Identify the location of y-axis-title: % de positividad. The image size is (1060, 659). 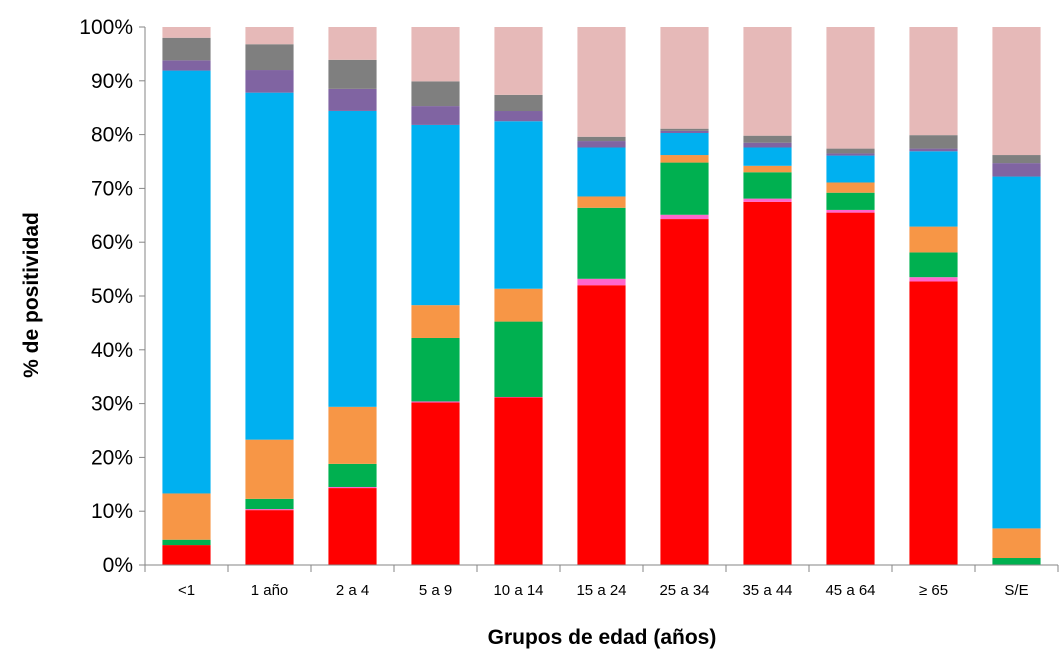
(31, 295).